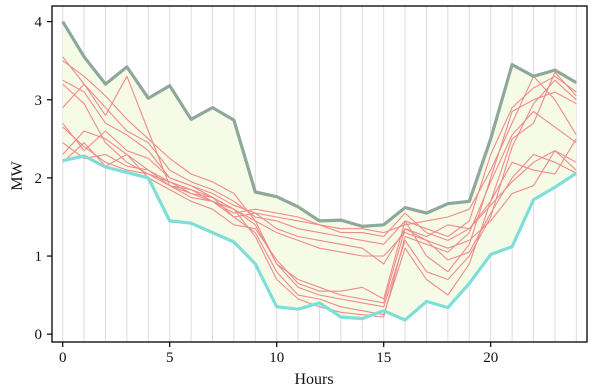 The width and height of the screenshot is (592, 392). I want to click on x-tick-labels: 0 5 10 15 20, so click(278, 358).